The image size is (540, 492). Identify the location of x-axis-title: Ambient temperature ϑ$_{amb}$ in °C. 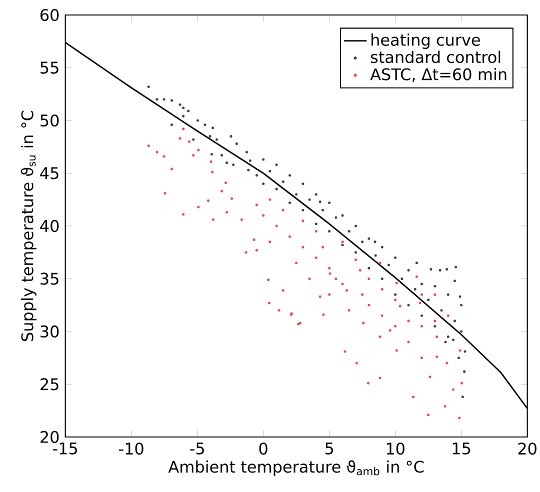
(296, 468).